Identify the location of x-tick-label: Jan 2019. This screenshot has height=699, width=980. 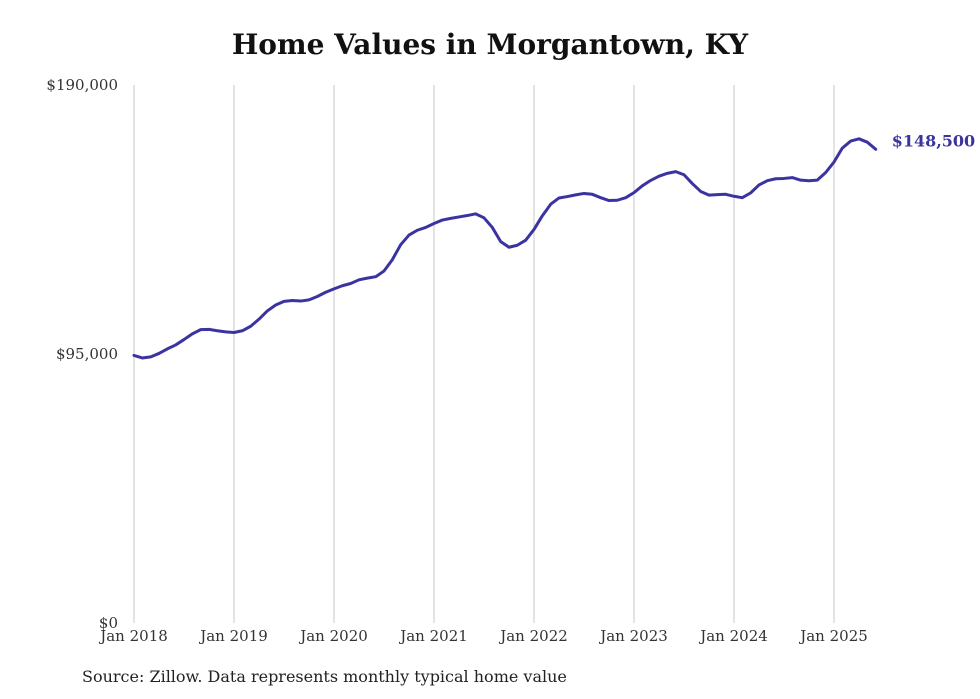
(233, 636).